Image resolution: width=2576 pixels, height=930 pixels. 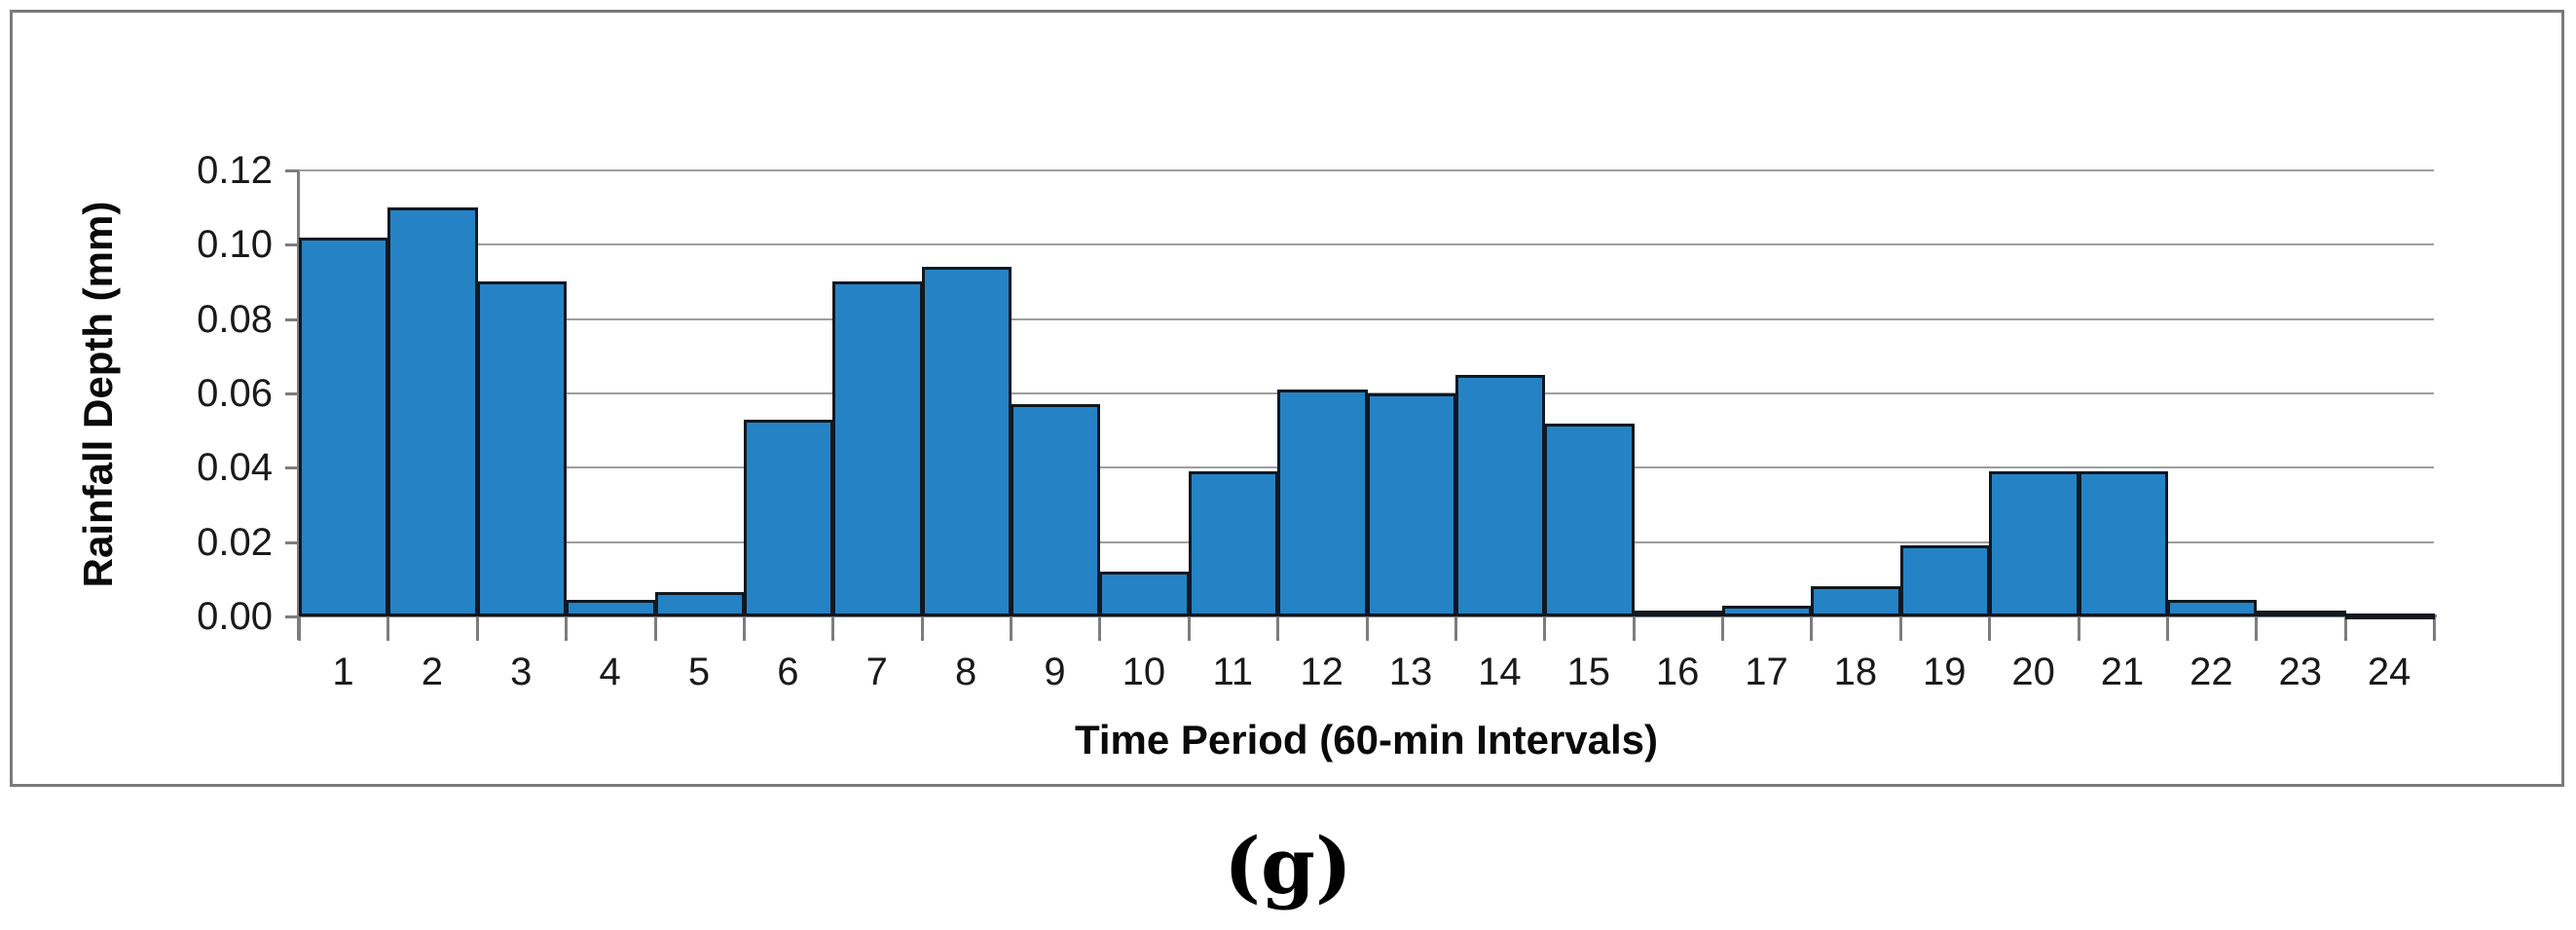 What do you see at coordinates (610, 672) in the screenshot?
I see `x-tick-label: 4` at bounding box center [610, 672].